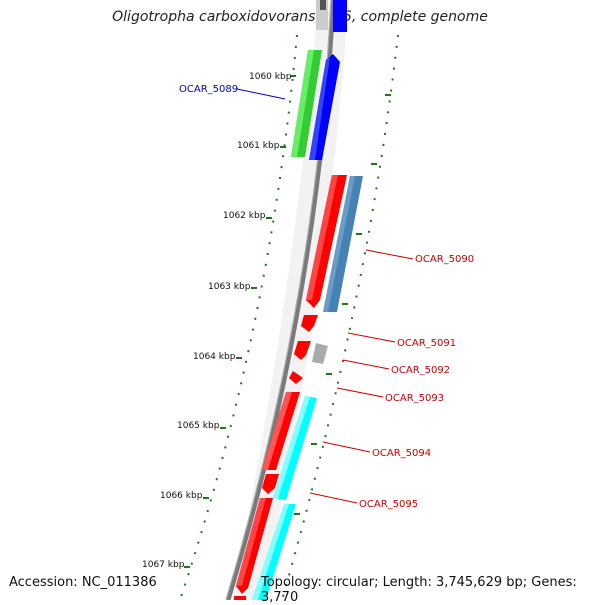 The image size is (600, 605). Describe the element at coordinates (244, 216) in the screenshot. I see `kbp-label-1062: 1062 kbp` at that location.